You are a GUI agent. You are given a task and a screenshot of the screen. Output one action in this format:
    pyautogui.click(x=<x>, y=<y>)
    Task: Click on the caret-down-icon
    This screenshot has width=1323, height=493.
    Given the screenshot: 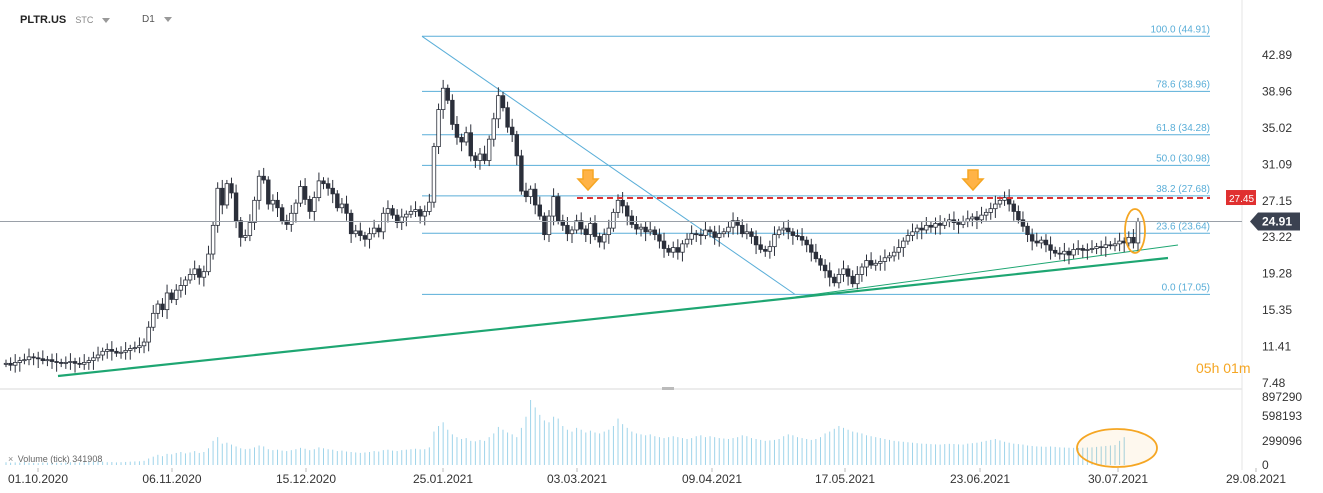 What is the action you would take?
    pyautogui.click(x=106, y=20)
    